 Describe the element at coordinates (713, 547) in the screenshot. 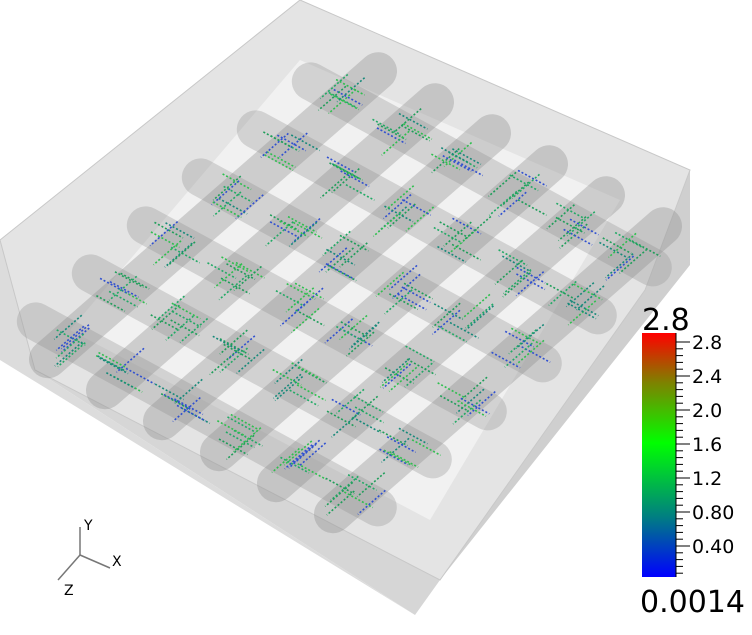

I see `colorbar-tick-label: 0.40` at that location.